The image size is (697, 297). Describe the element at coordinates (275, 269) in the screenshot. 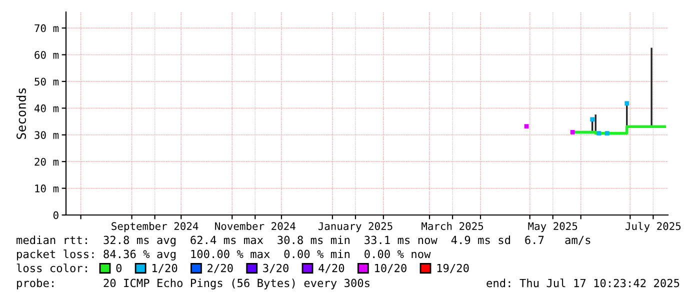

I see `legend-label: 3/20` at that location.